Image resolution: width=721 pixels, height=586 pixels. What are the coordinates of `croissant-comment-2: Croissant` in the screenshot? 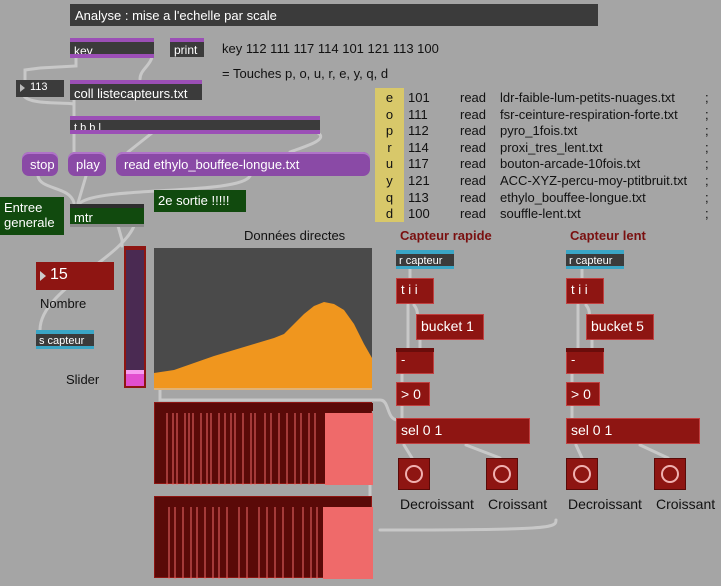 It's located at (686, 504).